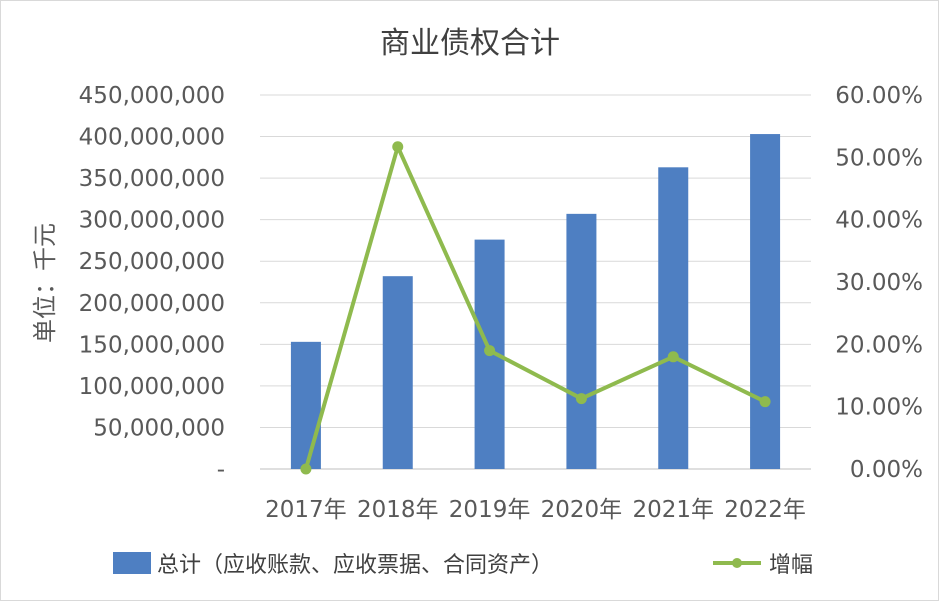  Describe the element at coordinates (490, 510) in the screenshot. I see `x-tick-label: 2019年` at that location.